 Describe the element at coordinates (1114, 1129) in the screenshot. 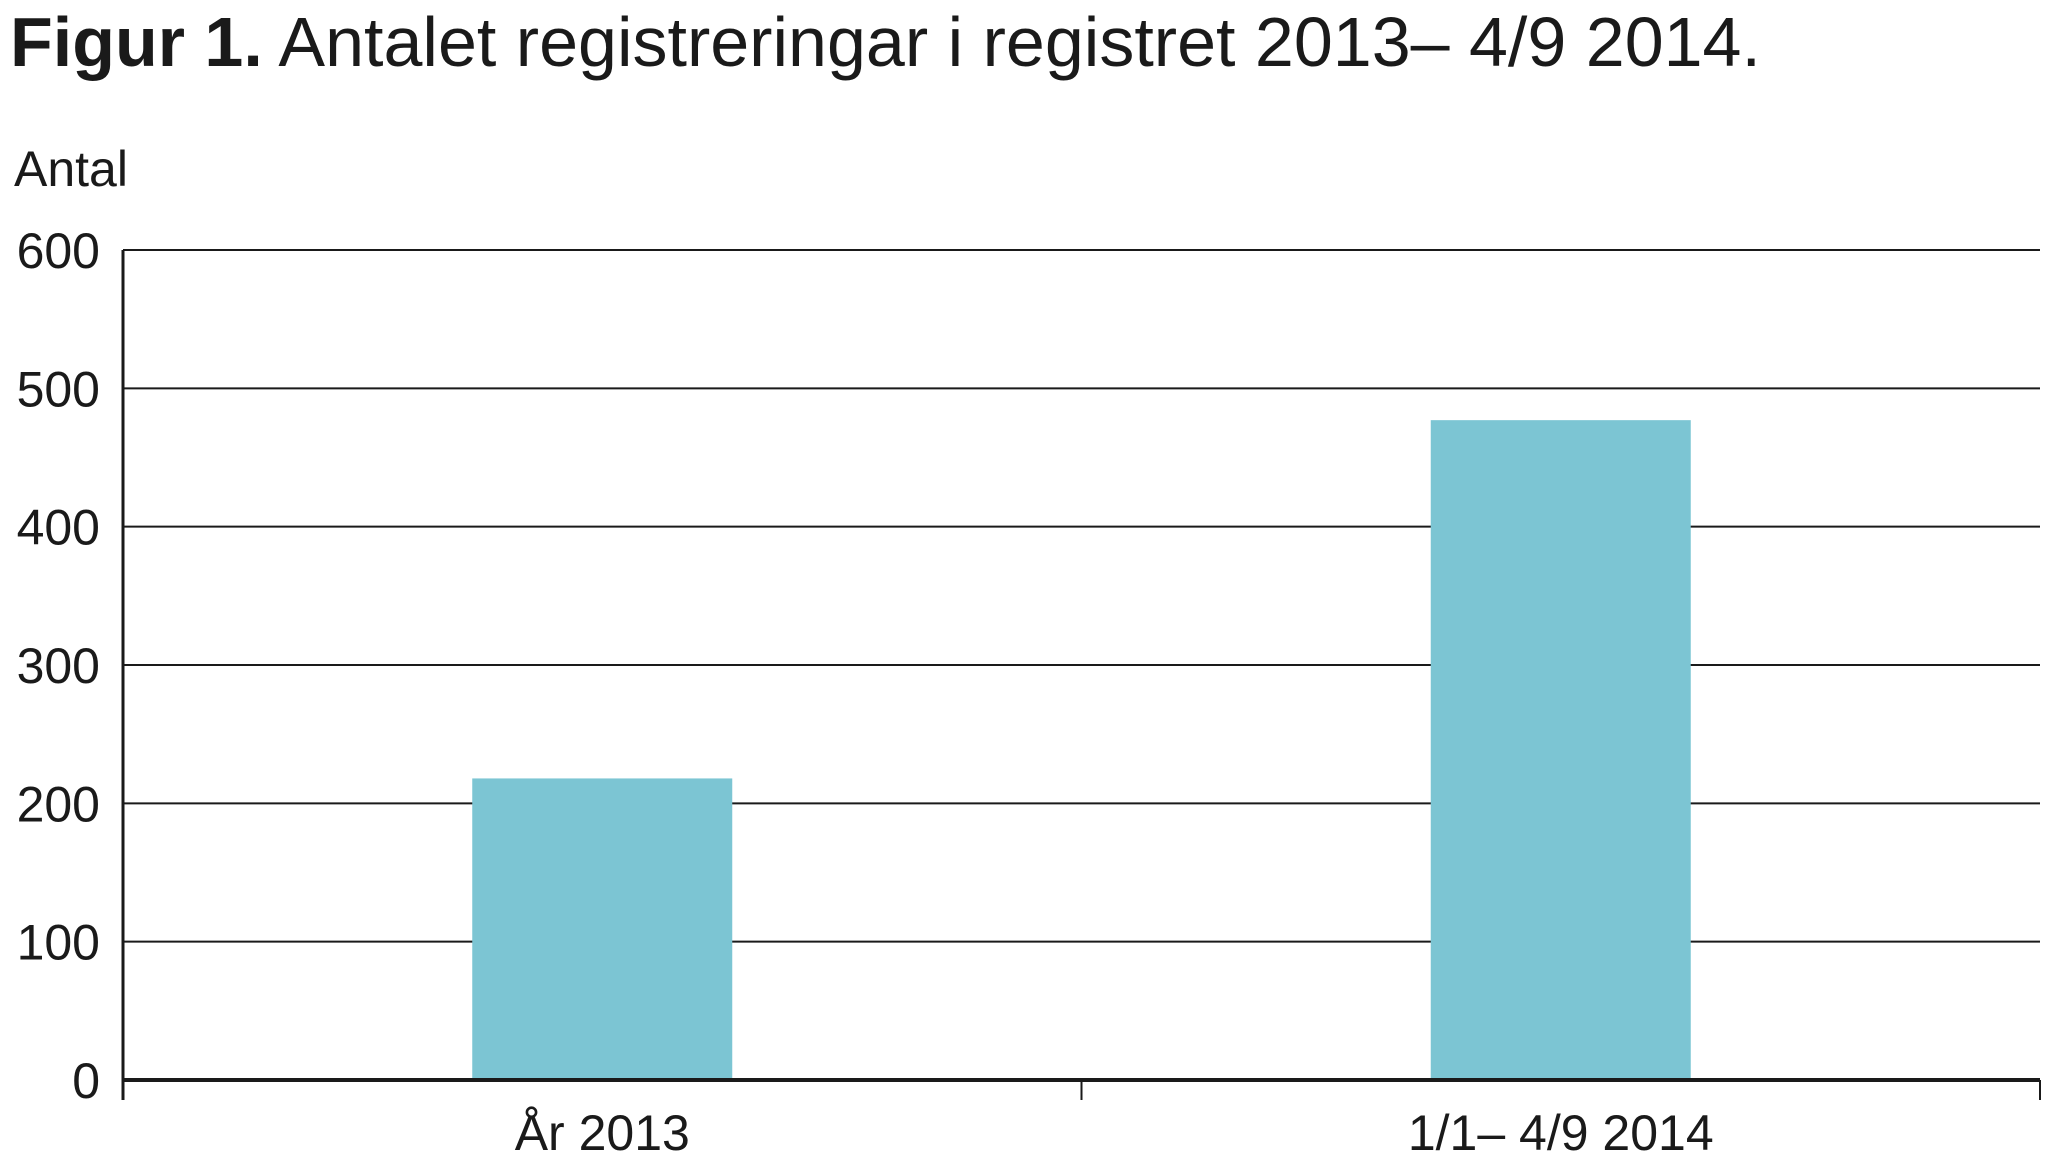

I see `x-tick-labels: År 2013 1/1– 4/9 2014` at that location.